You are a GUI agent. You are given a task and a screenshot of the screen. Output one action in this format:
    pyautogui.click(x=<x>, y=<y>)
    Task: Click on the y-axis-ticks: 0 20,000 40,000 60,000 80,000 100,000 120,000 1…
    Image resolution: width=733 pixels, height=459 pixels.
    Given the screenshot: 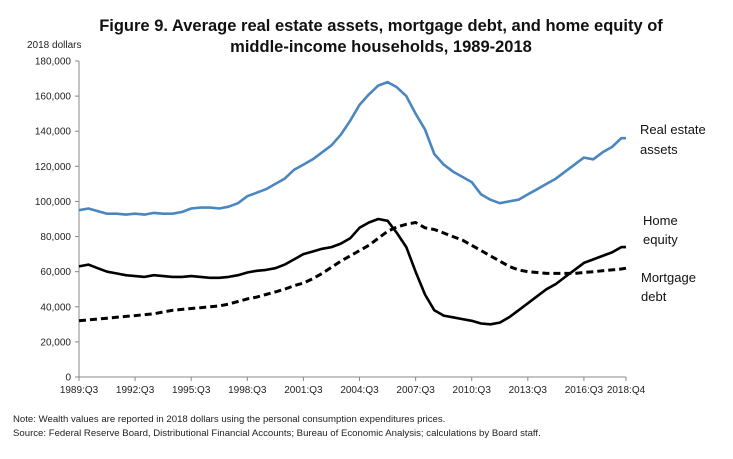 What is the action you would take?
    pyautogui.click(x=57, y=220)
    